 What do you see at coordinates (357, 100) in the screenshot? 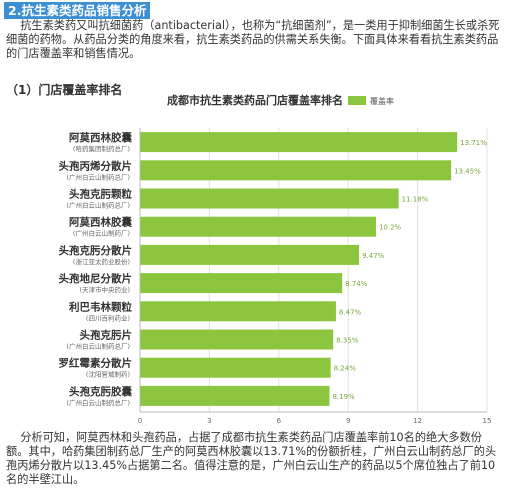
I see `legend-swatch` at bounding box center [357, 100].